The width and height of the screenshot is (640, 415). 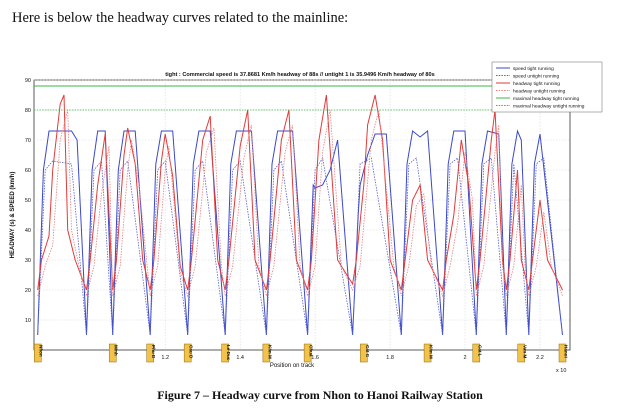 I want to click on legend-entry: maximal headway tight running, so click(x=546, y=99).